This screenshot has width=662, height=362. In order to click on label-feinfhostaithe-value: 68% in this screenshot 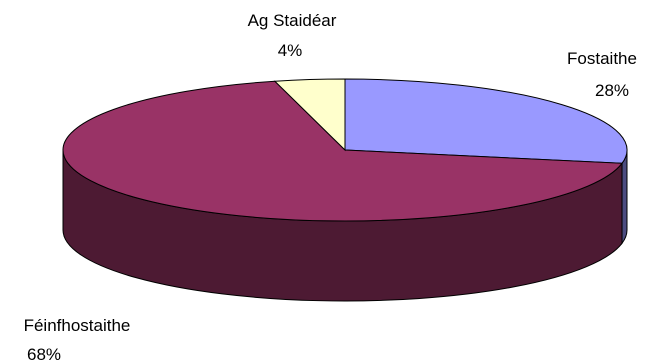, I will do `click(44, 353)`.